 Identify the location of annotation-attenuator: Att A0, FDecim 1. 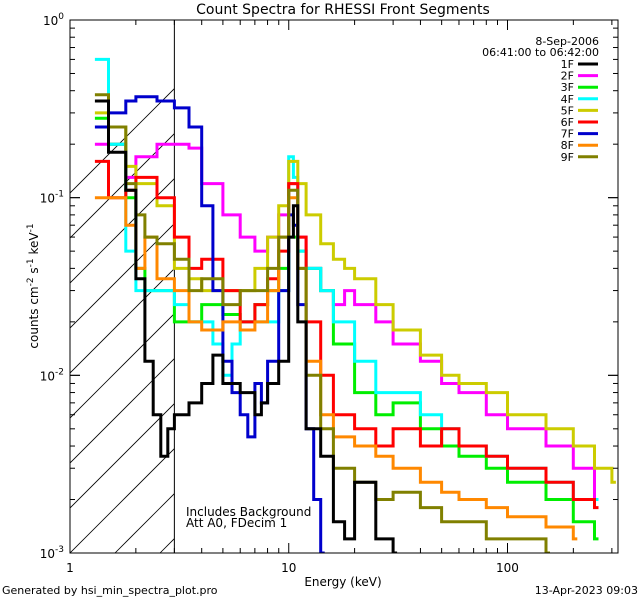
(236, 523).